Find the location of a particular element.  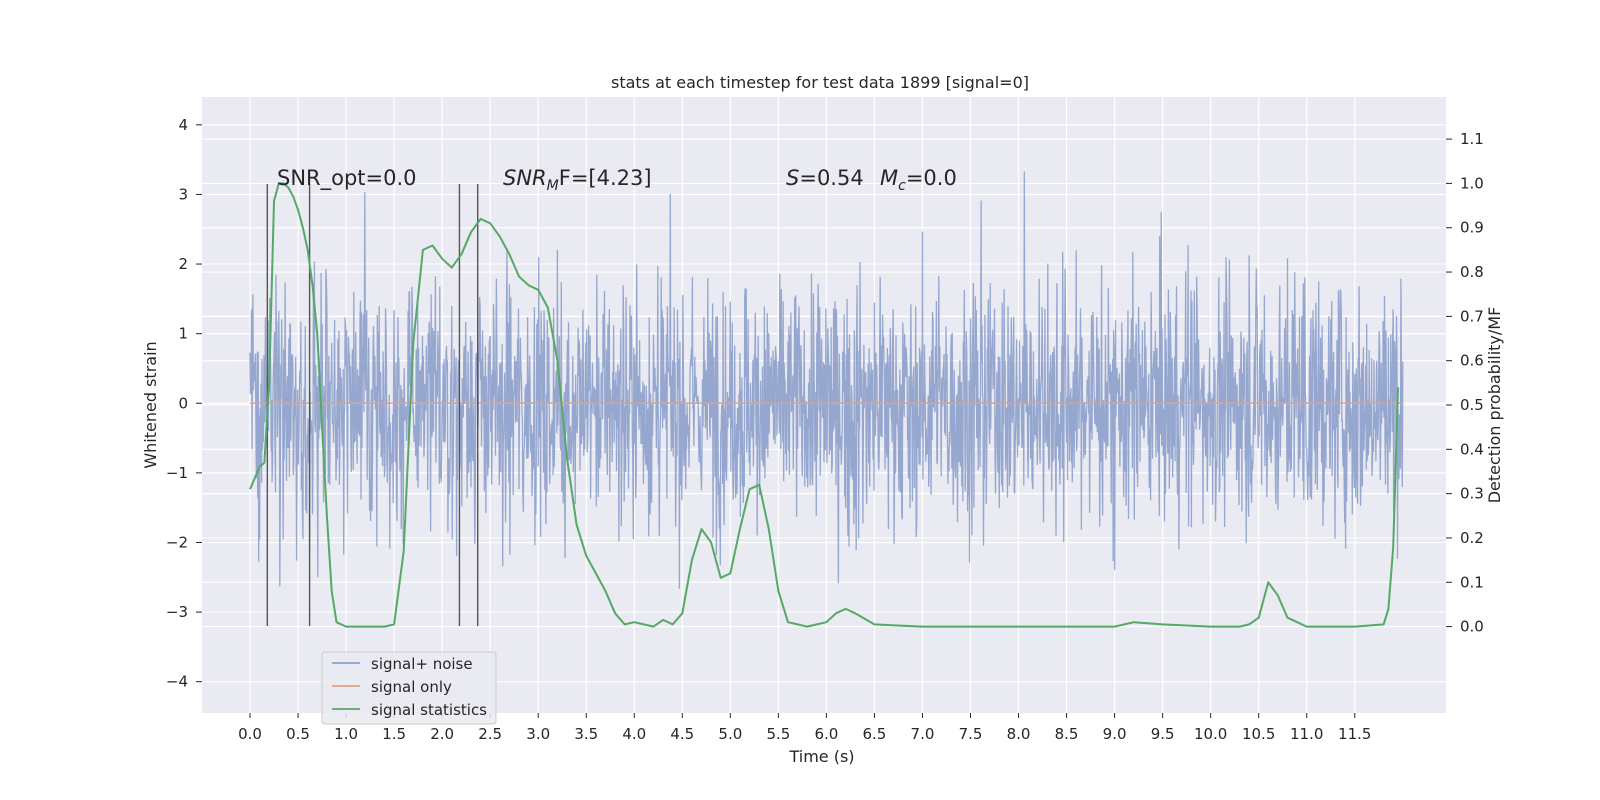

annotation-snr-mf-base: SNR is located at coordinates (525, 178).